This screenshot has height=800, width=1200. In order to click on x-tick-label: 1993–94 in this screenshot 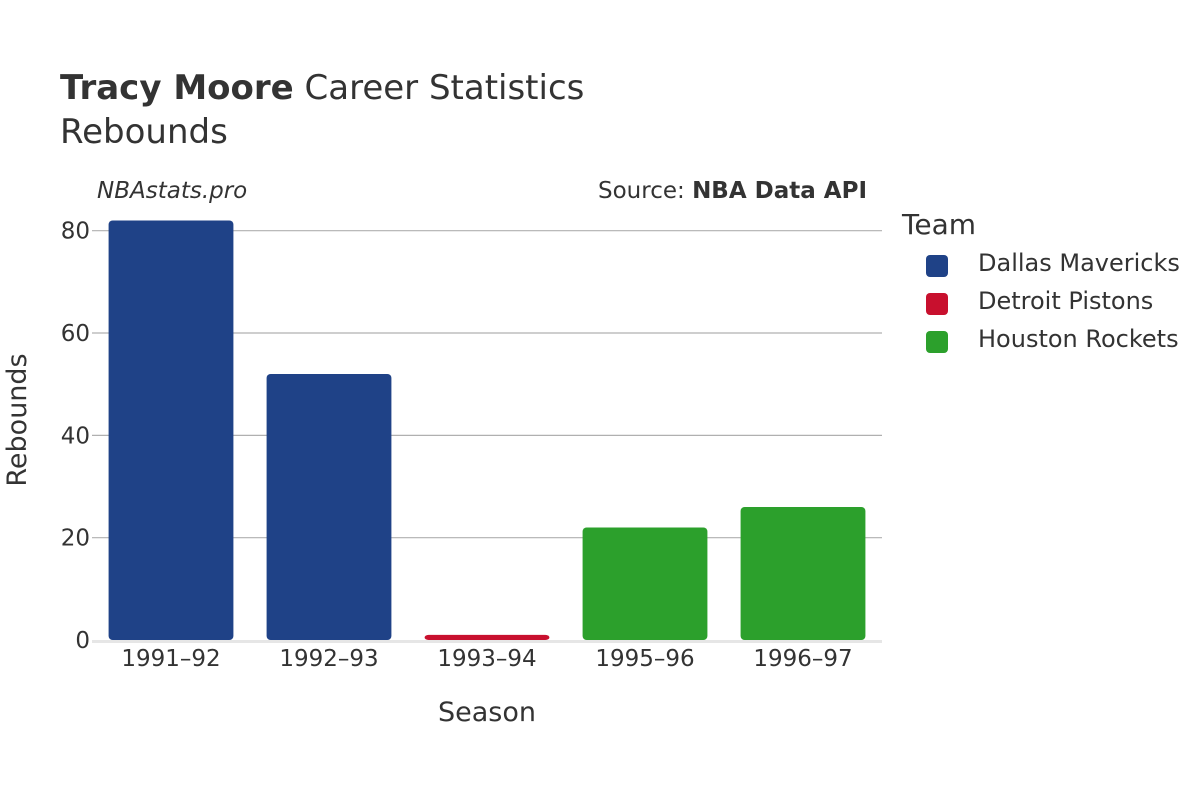, I will do `click(486, 659)`.